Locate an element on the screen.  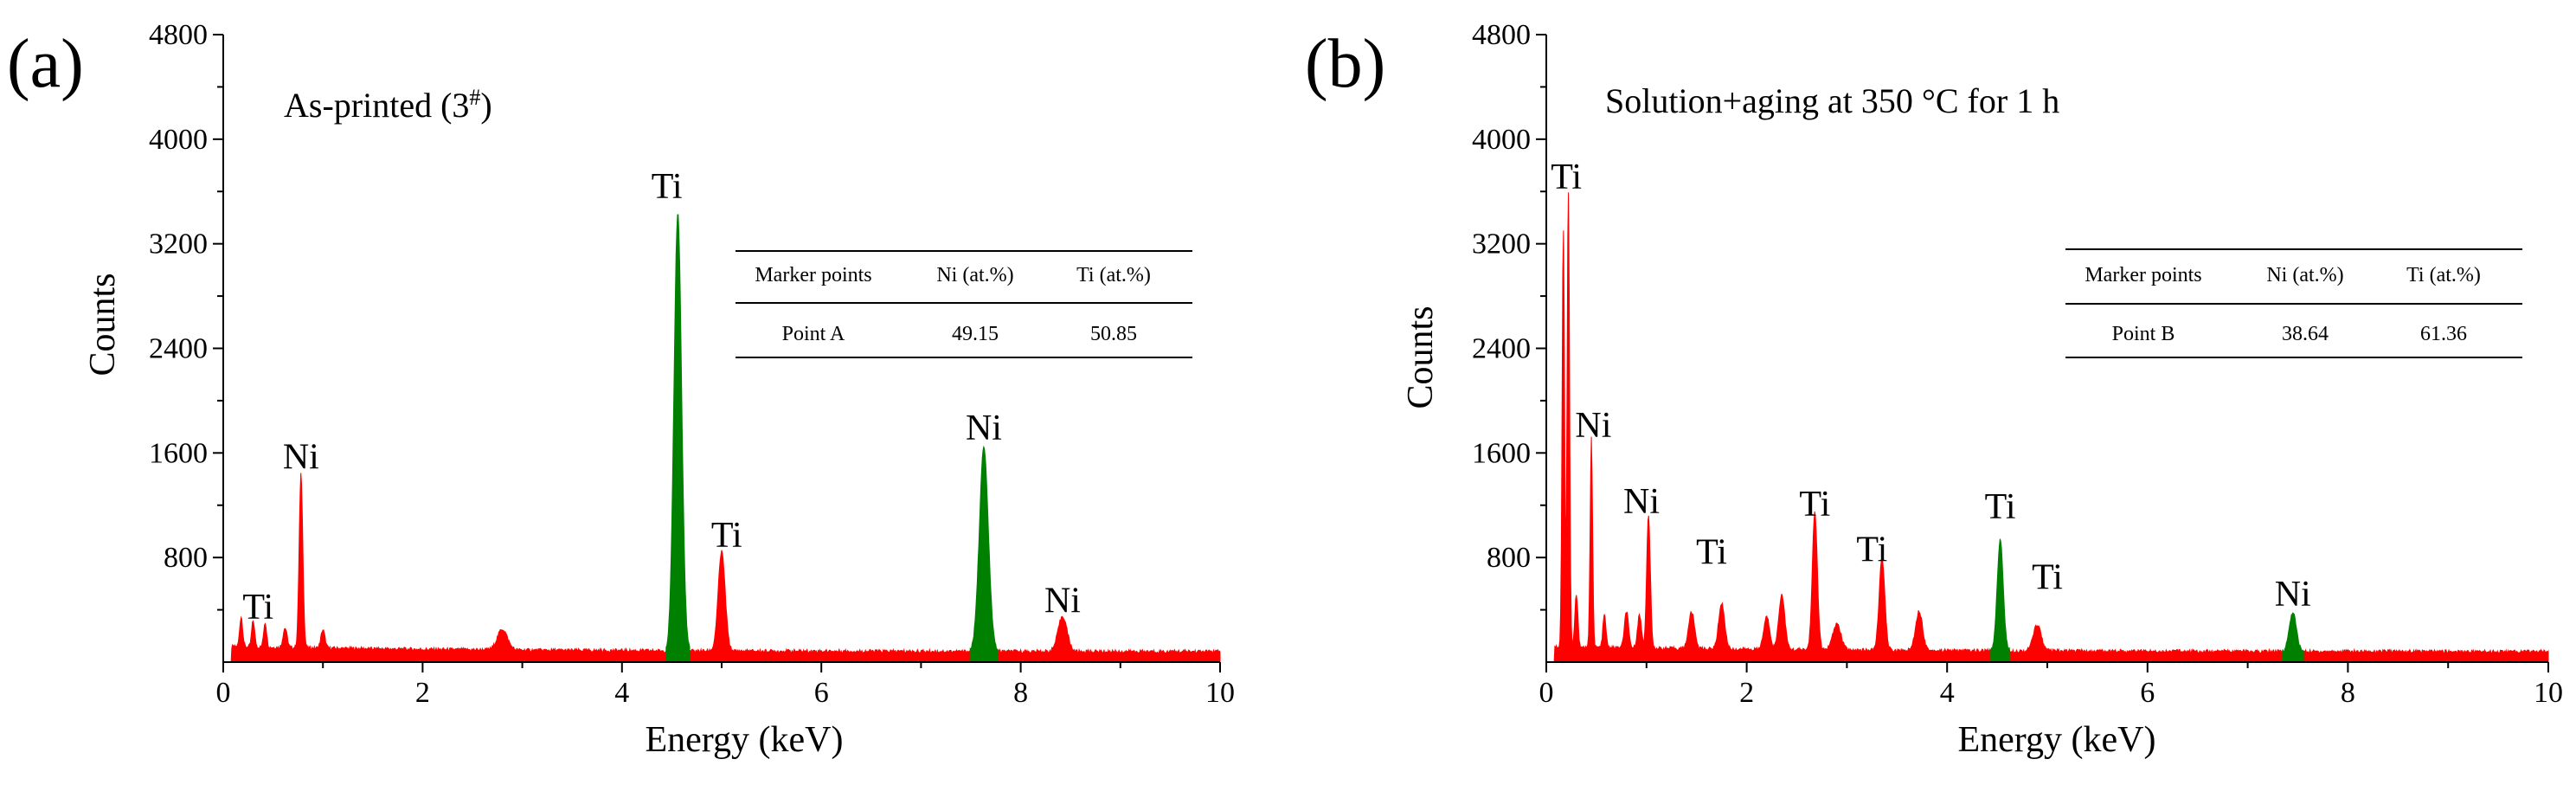
table-a-header-ti: Ti (at.%) is located at coordinates (1113, 275).